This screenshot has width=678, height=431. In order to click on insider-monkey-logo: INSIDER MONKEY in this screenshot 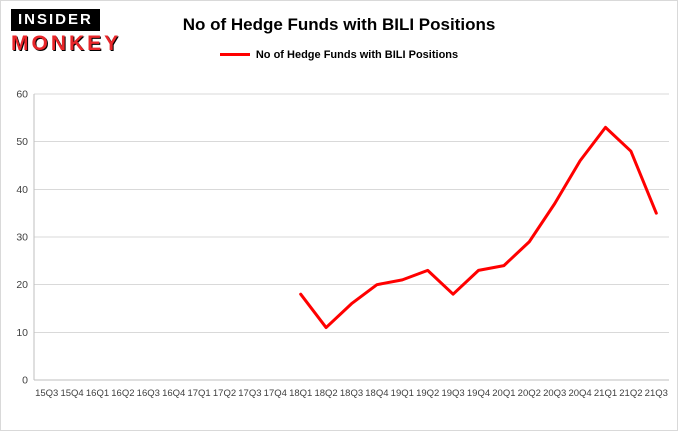, I will do `click(71, 32)`.